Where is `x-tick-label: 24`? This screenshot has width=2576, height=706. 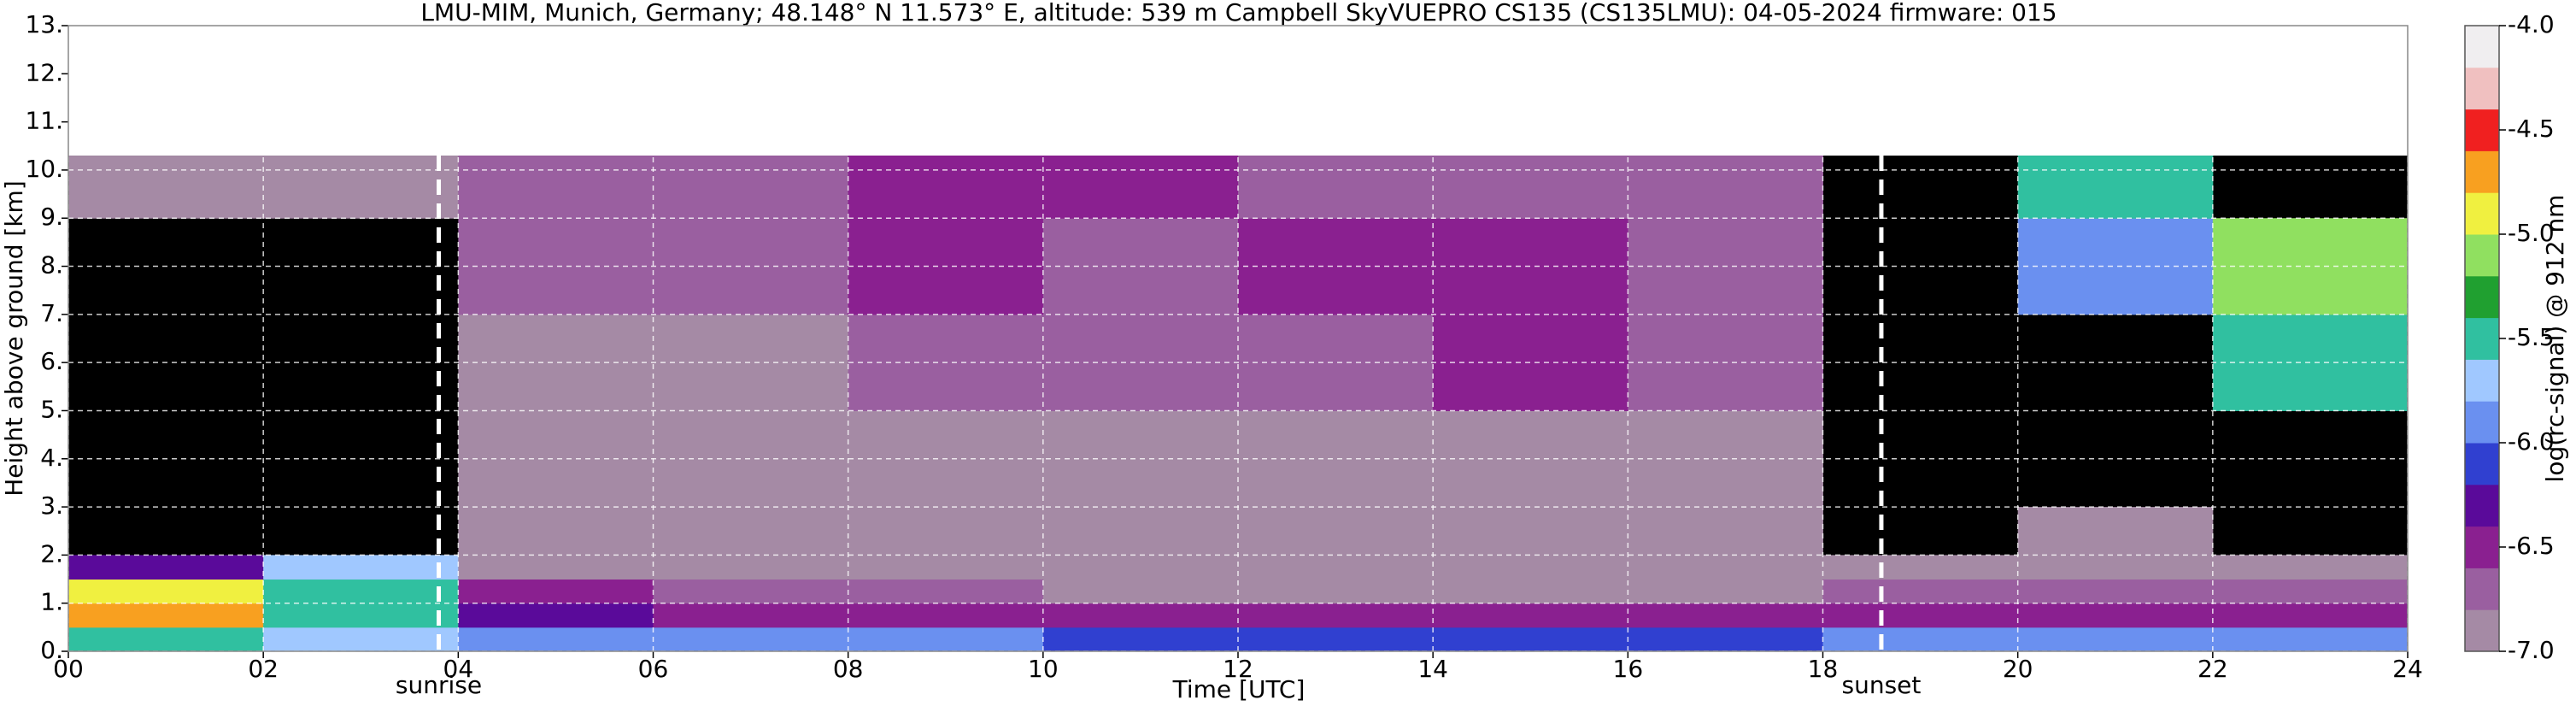 x-tick-label: 24 is located at coordinates (2407, 669).